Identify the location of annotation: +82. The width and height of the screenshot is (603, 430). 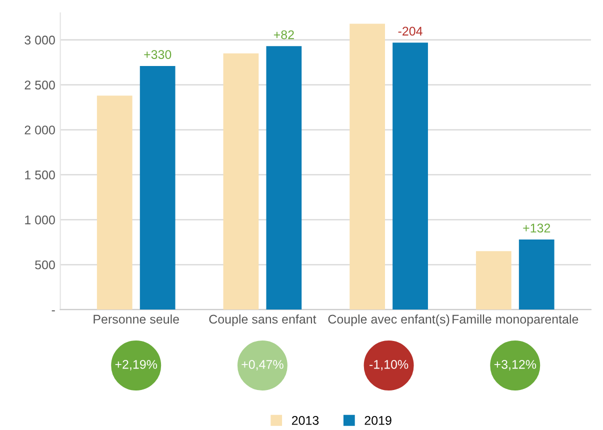
(284, 35).